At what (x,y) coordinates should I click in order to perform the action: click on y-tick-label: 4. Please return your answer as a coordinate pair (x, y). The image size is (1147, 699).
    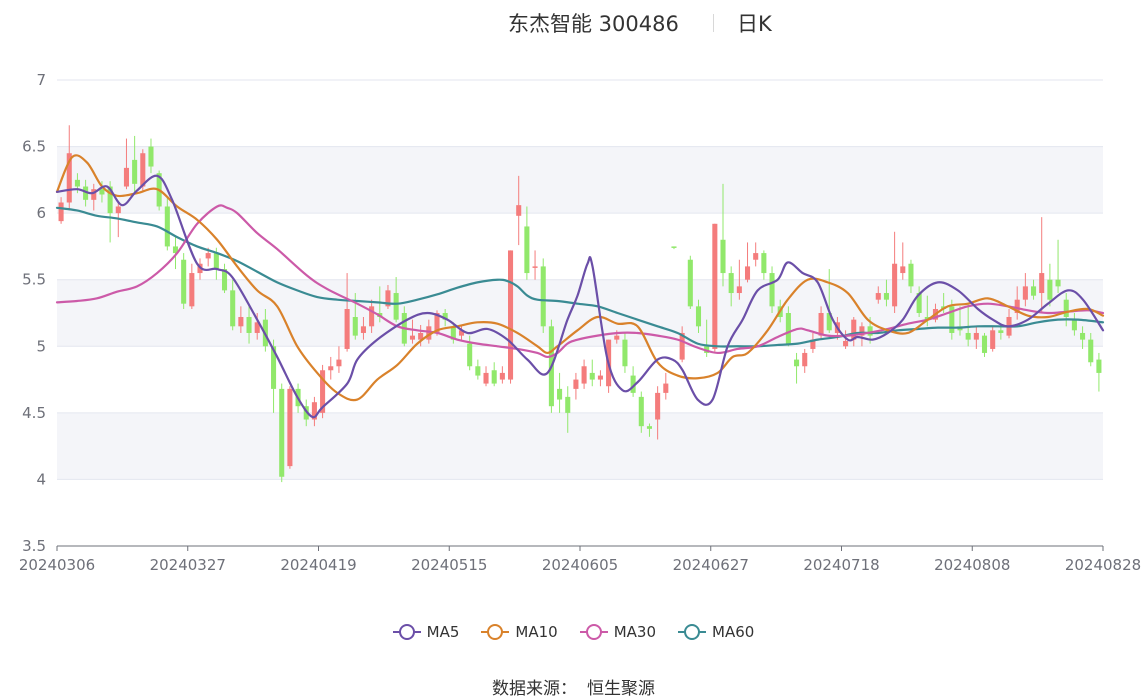
    Looking at the image, I should click on (41, 479).